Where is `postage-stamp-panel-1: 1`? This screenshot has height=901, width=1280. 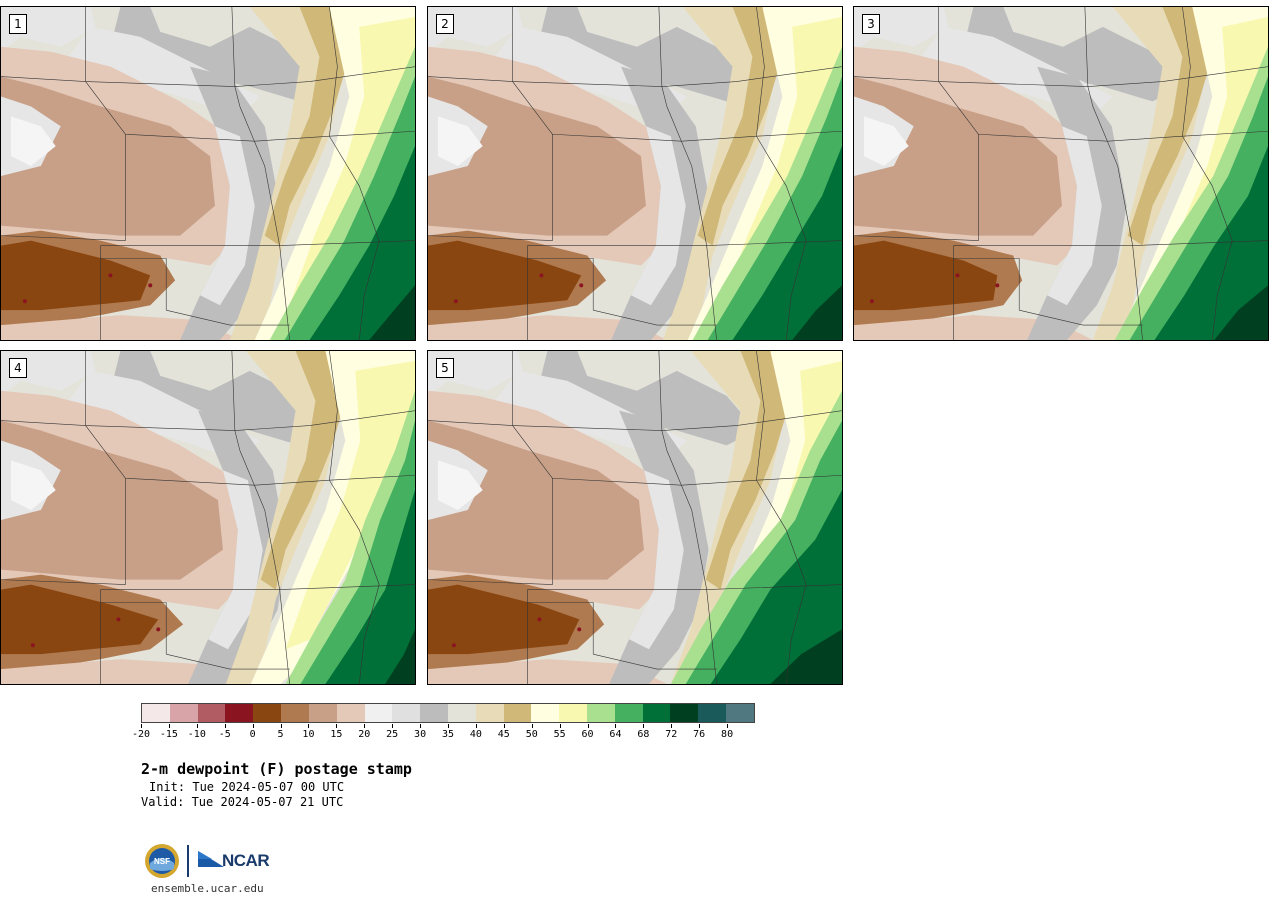 postage-stamp-panel-1: 1 is located at coordinates (208, 173).